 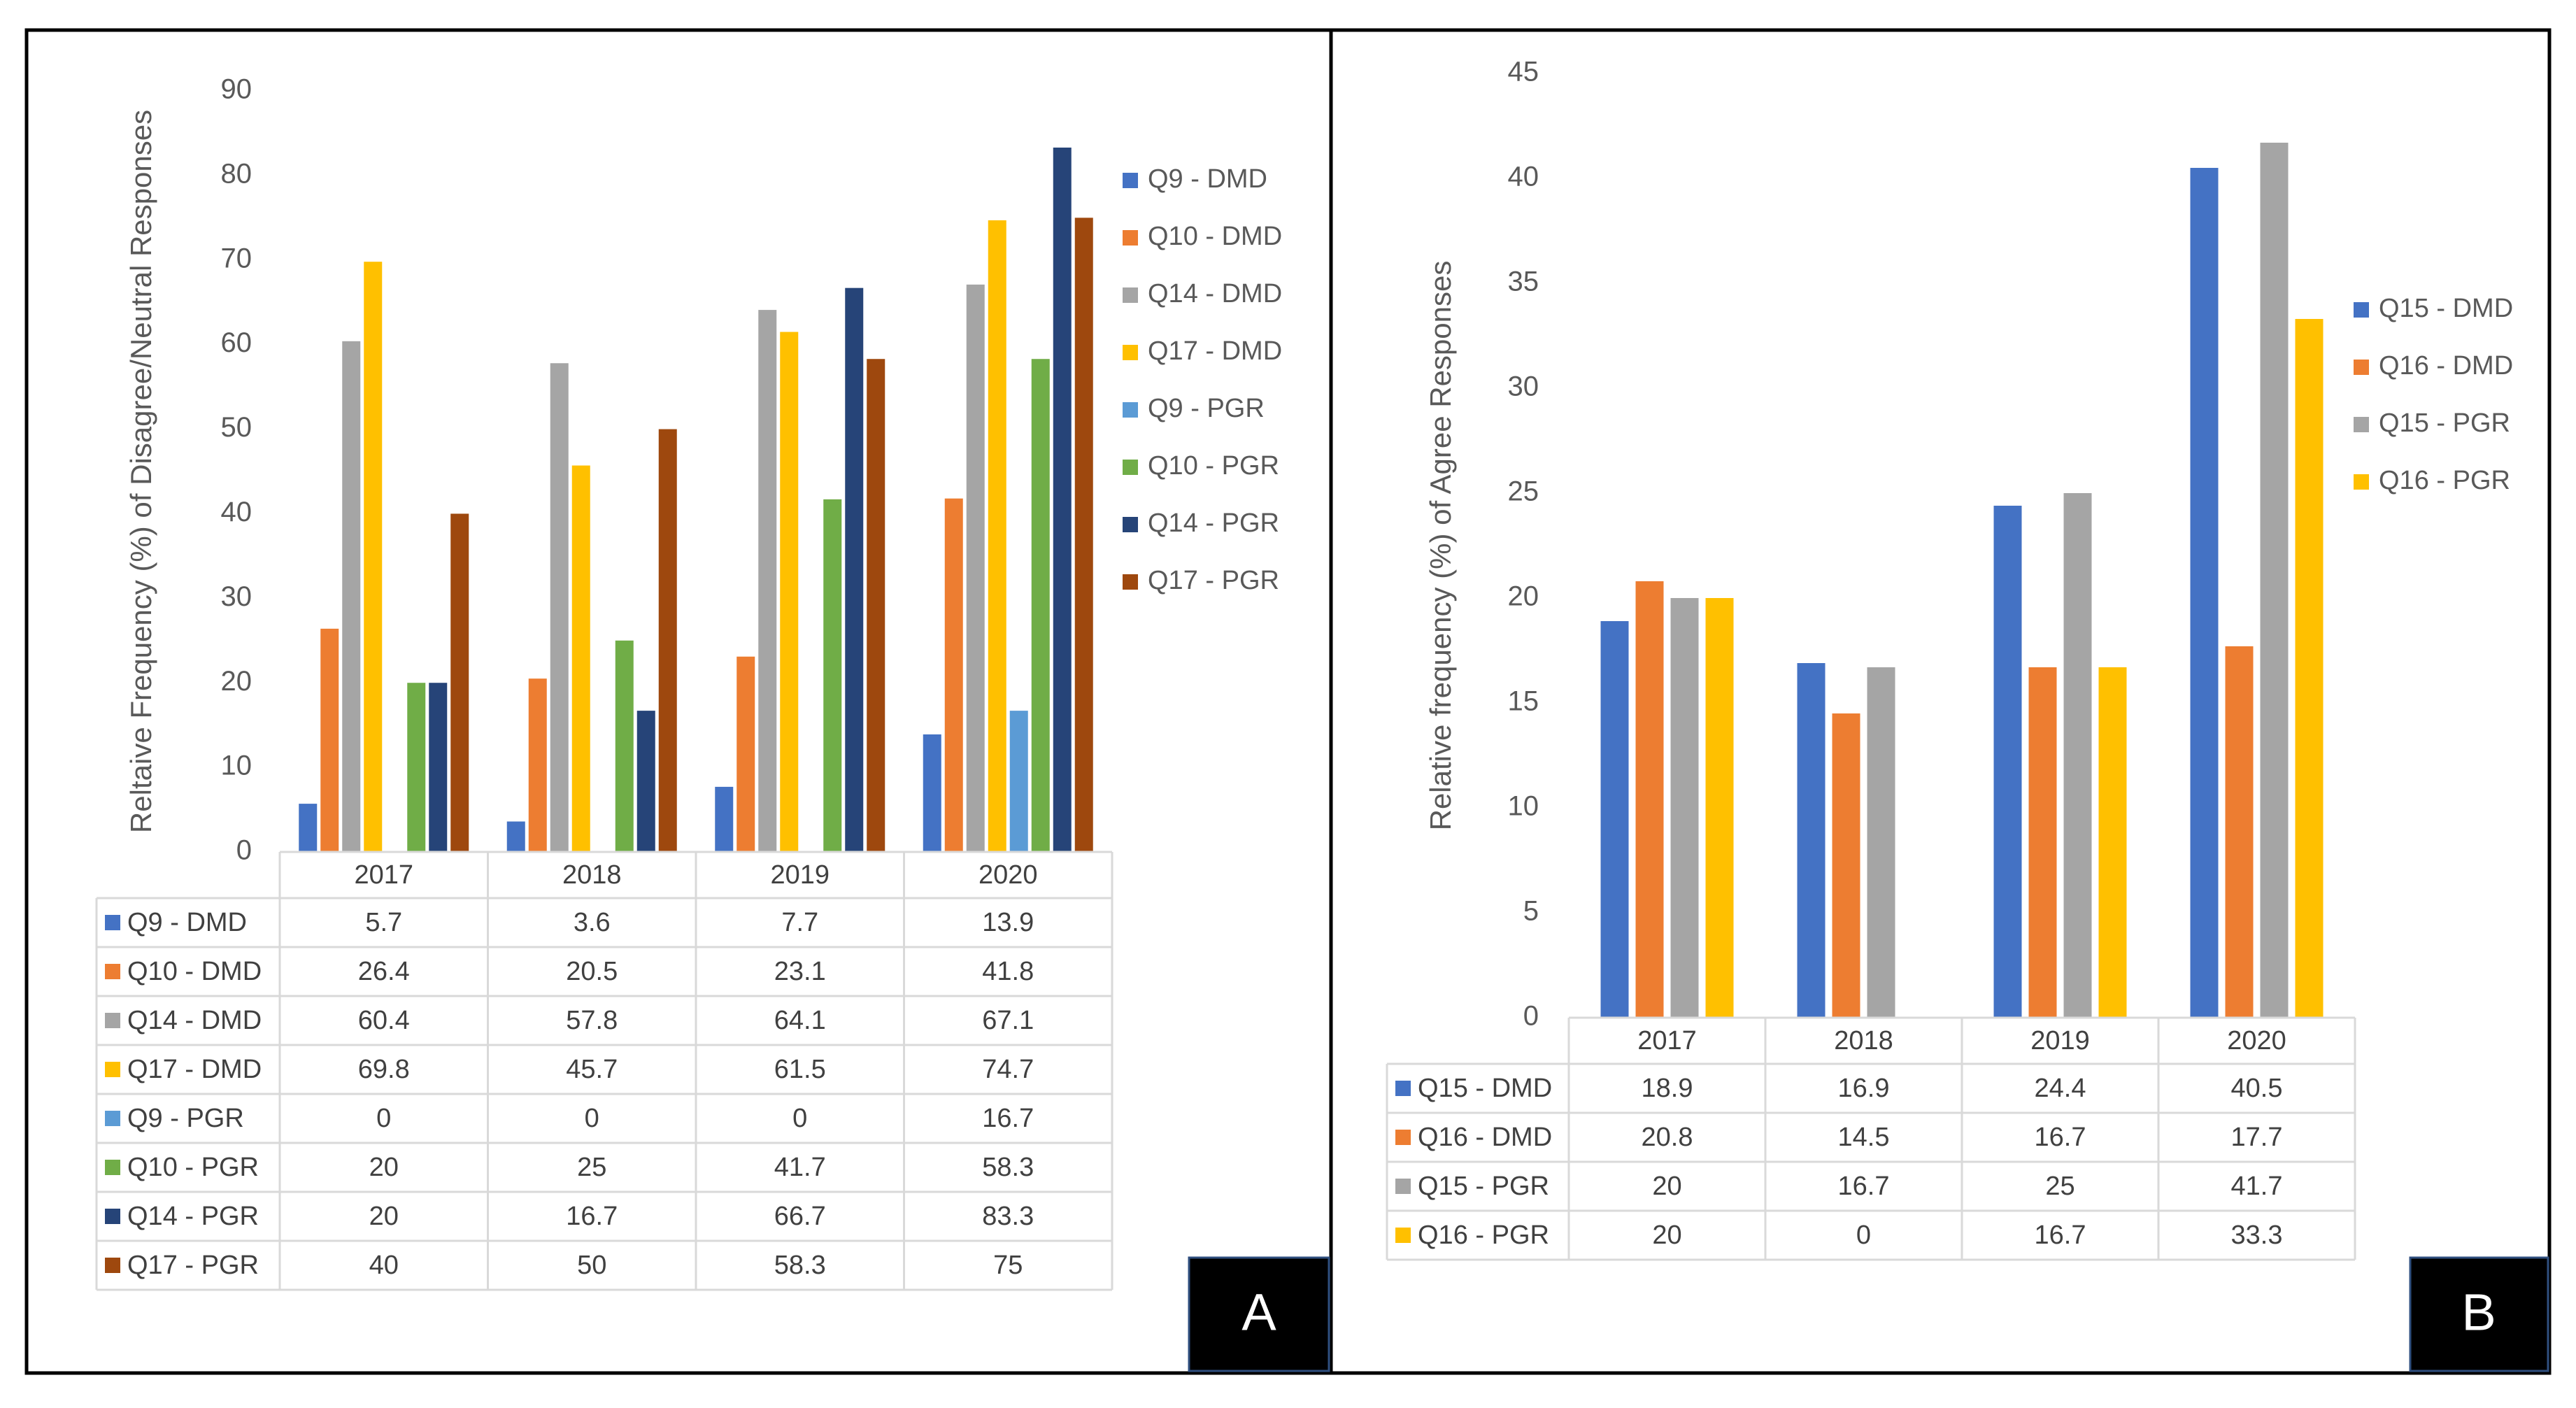 What do you see at coordinates (592, 971) in the screenshot?
I see `table-value: 20.5` at bounding box center [592, 971].